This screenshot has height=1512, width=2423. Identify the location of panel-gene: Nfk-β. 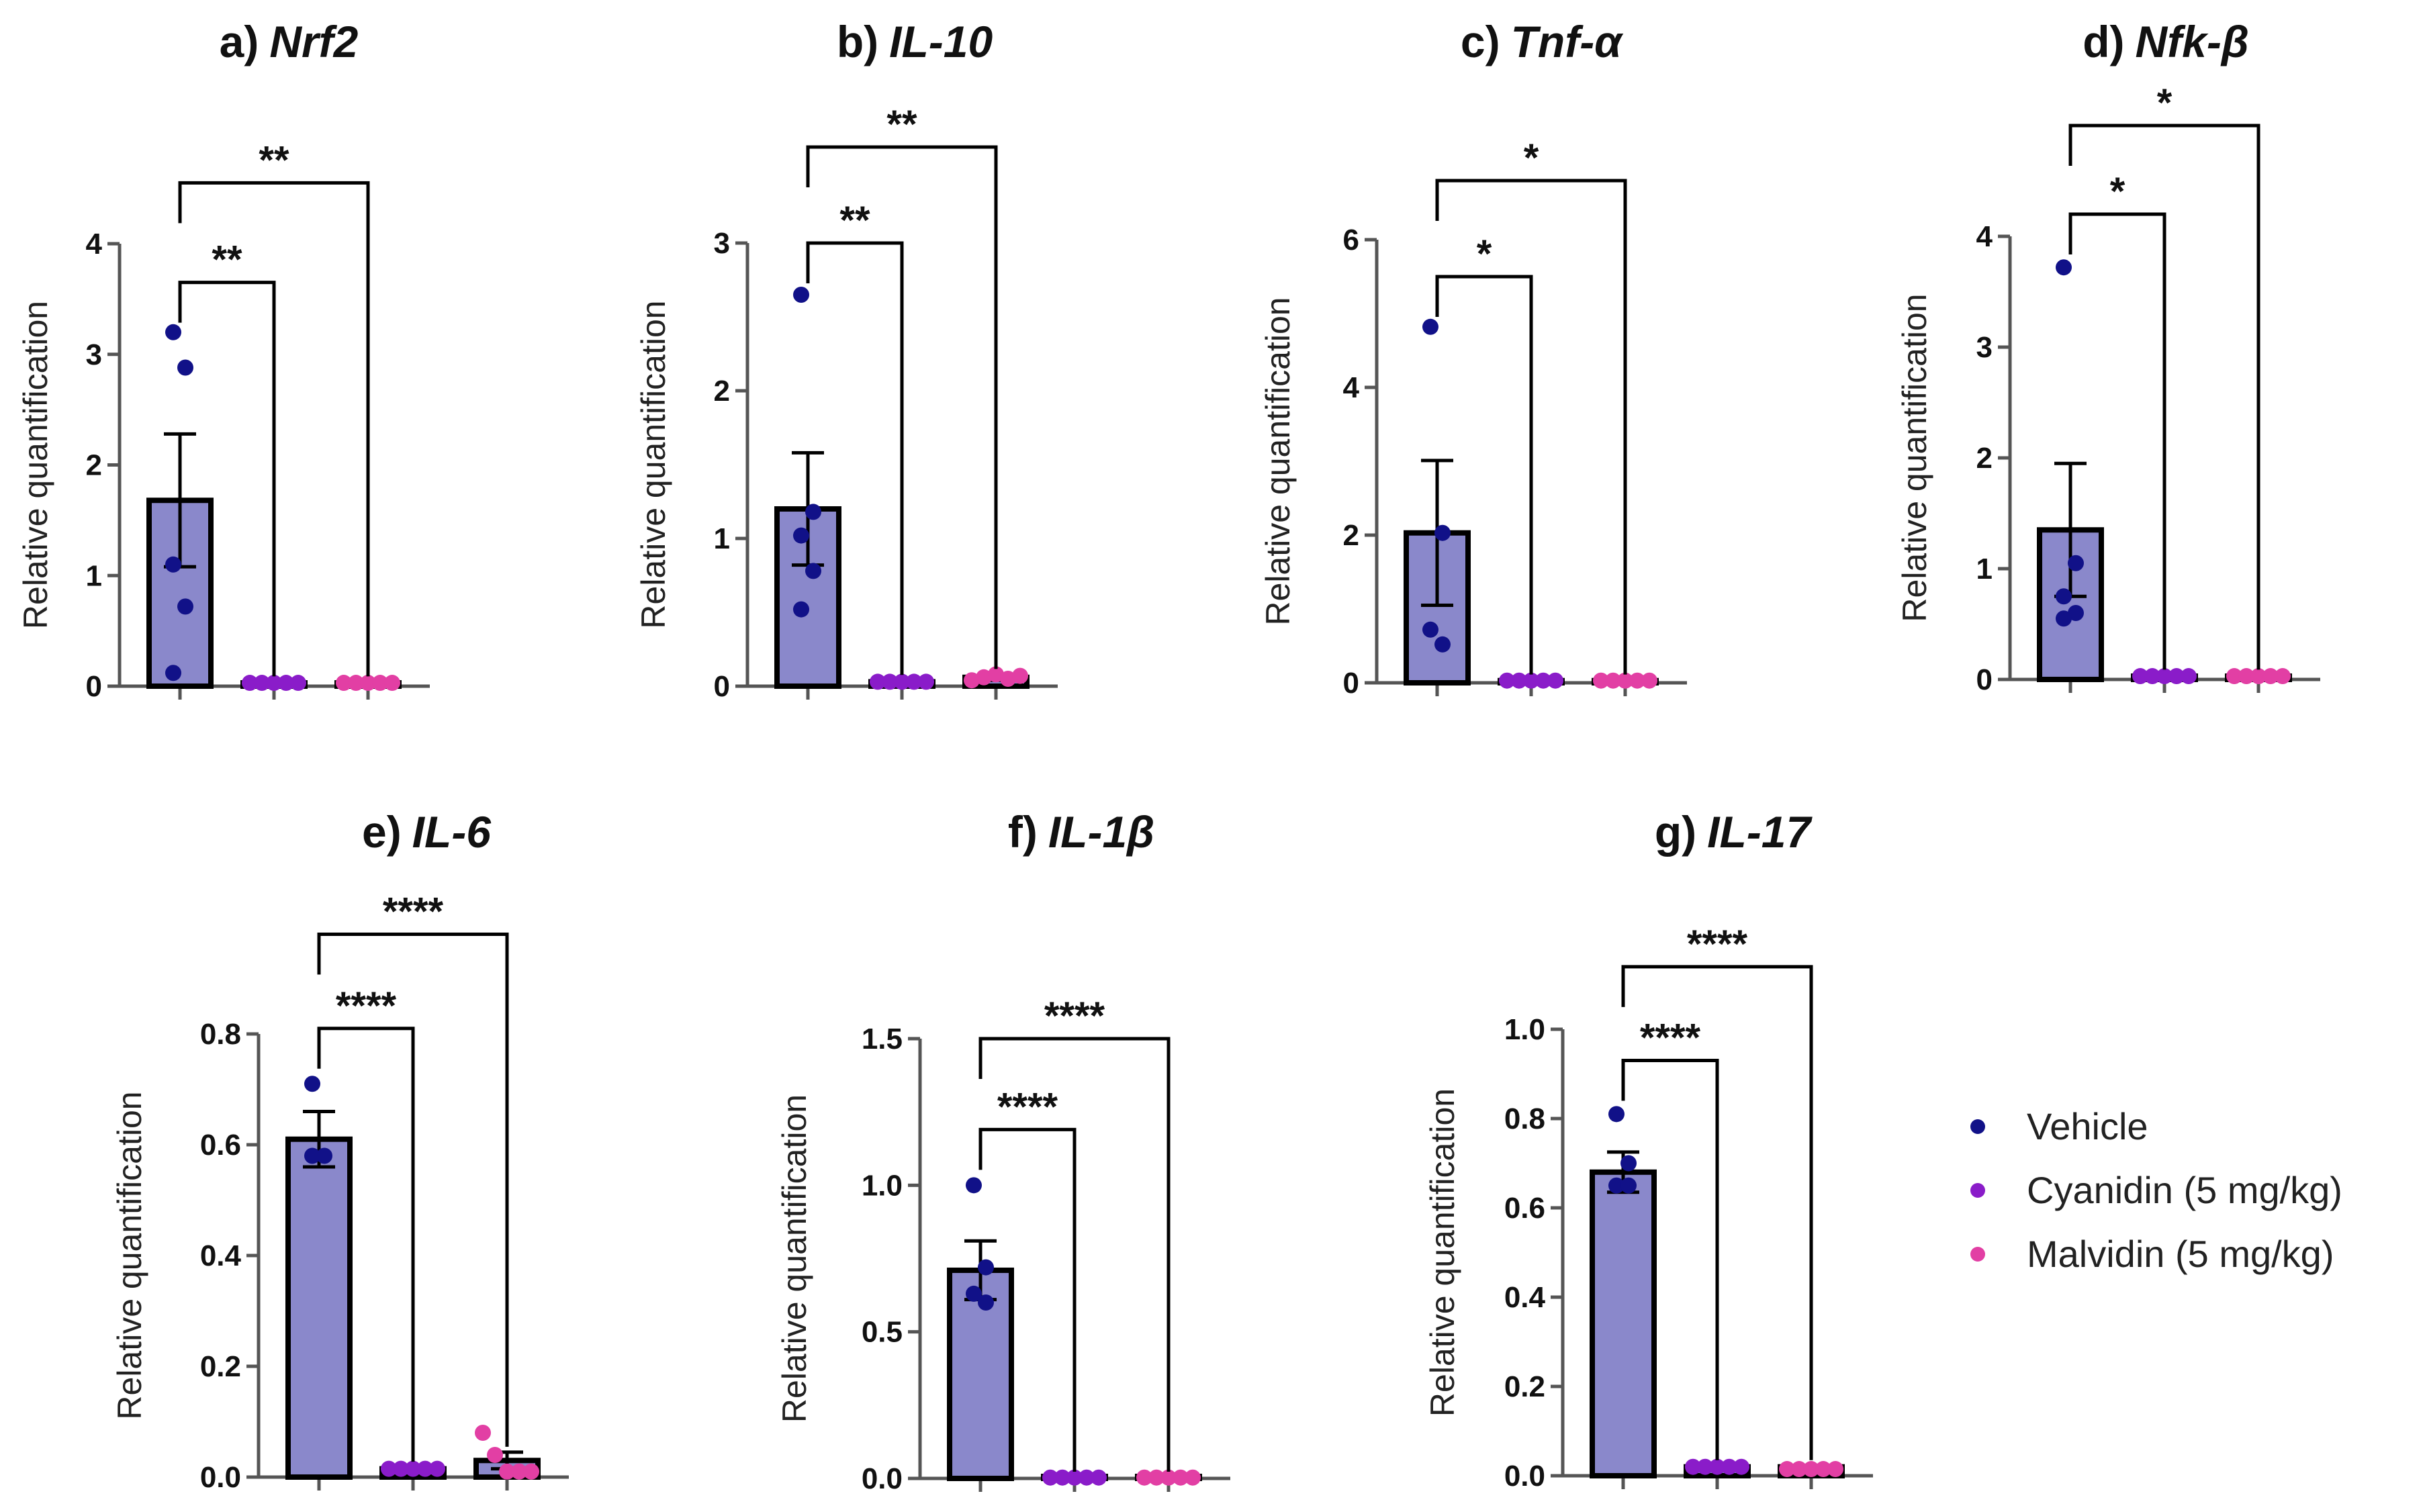
(2192, 41).